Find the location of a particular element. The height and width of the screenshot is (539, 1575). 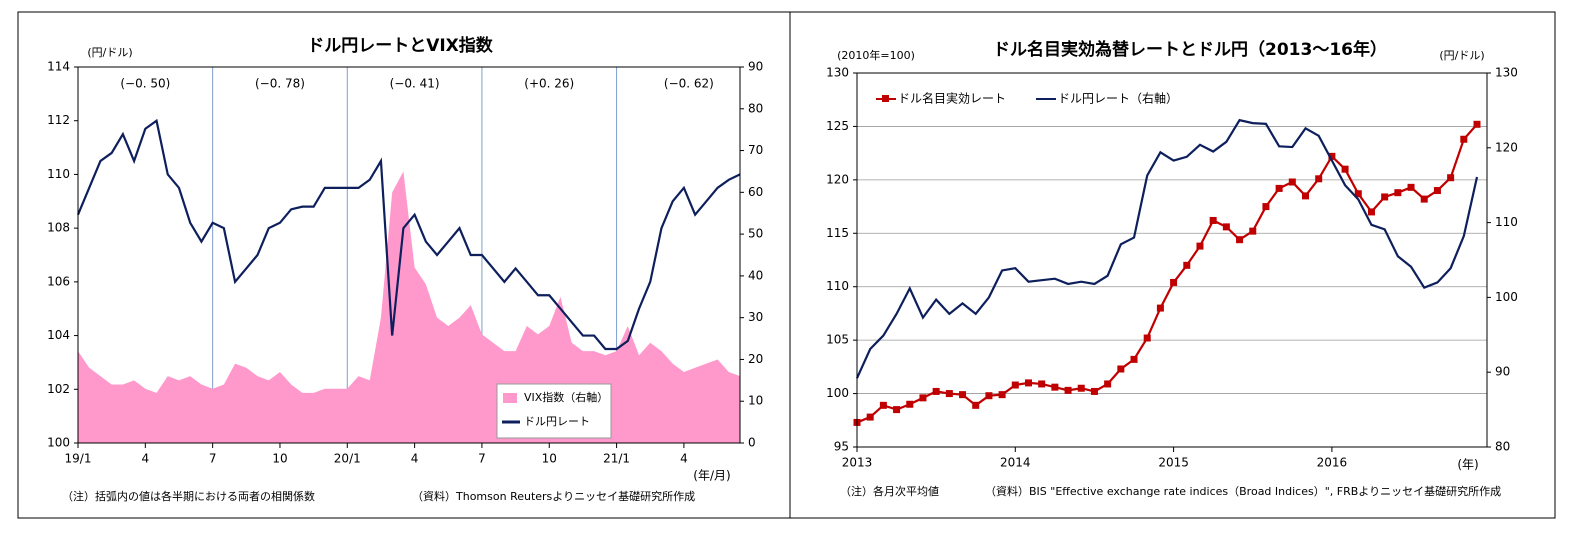

y-axis-label: (円/ドル) is located at coordinates (109, 52).